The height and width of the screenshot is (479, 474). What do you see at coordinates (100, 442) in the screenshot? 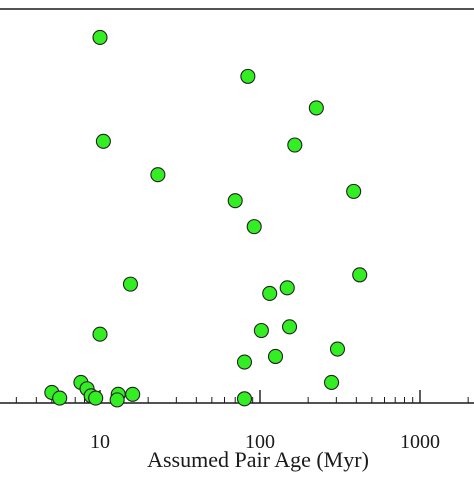
I see `x-tick-label: 10` at bounding box center [100, 442].